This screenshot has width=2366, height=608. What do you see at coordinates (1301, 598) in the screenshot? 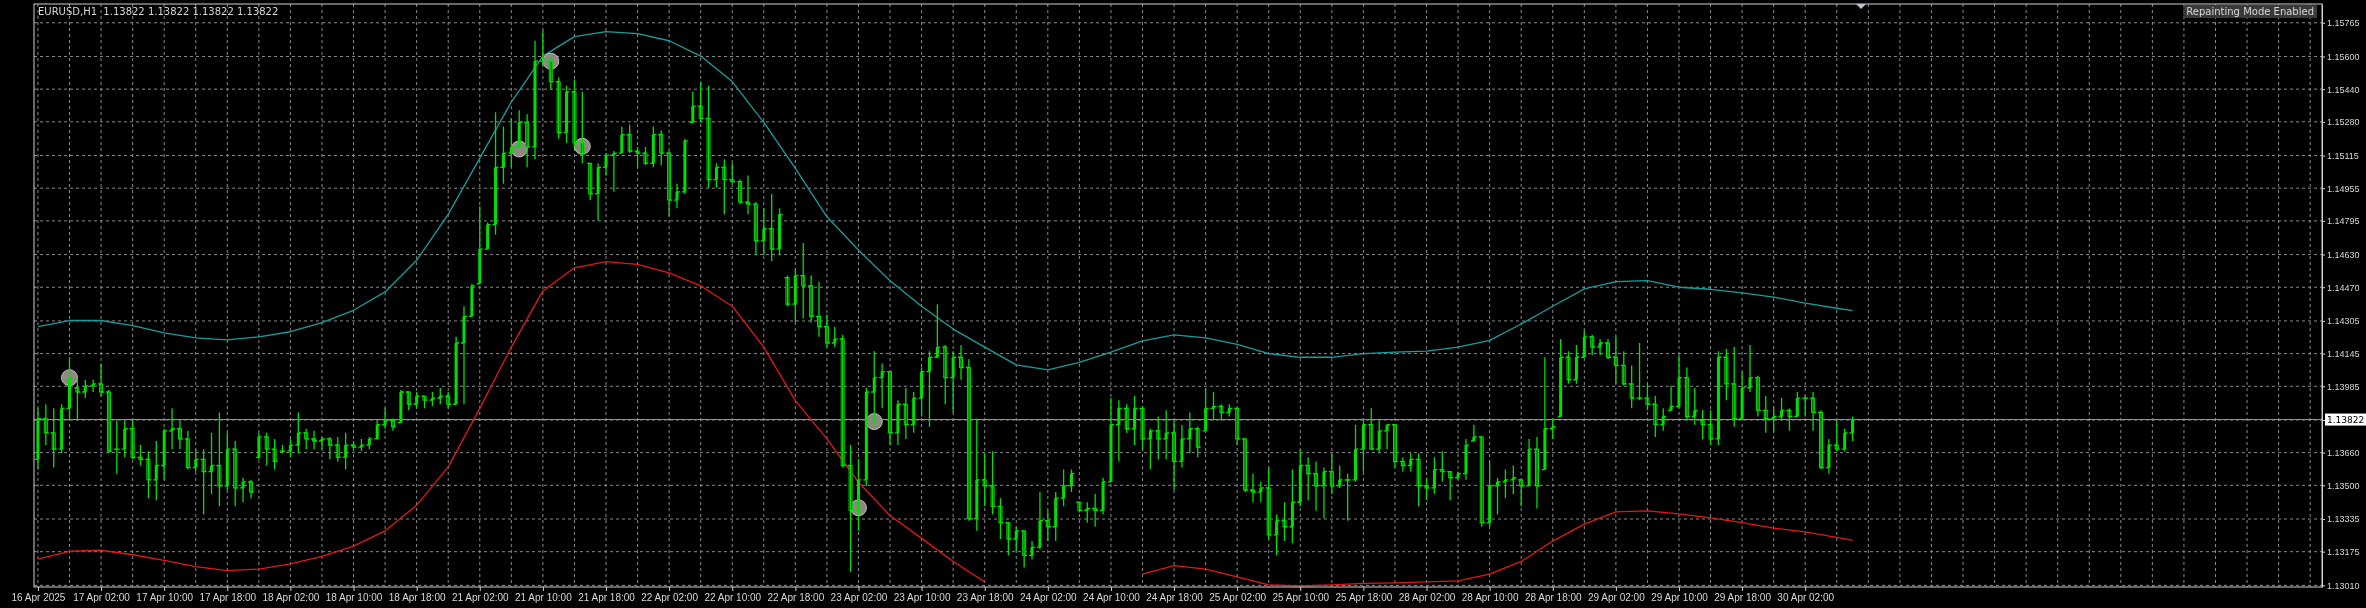
I see `x-tick-label: 25 Apr 10:00` at bounding box center [1301, 598].